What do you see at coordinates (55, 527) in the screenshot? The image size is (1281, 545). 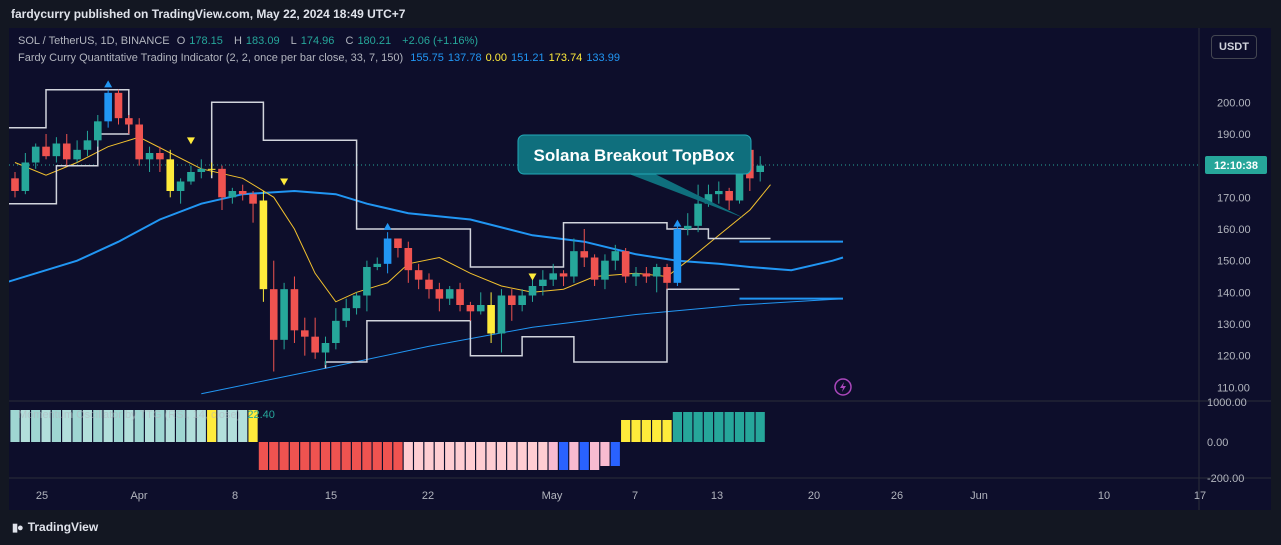 I see `tradingview-logo: ▮● TradingView` at bounding box center [55, 527].